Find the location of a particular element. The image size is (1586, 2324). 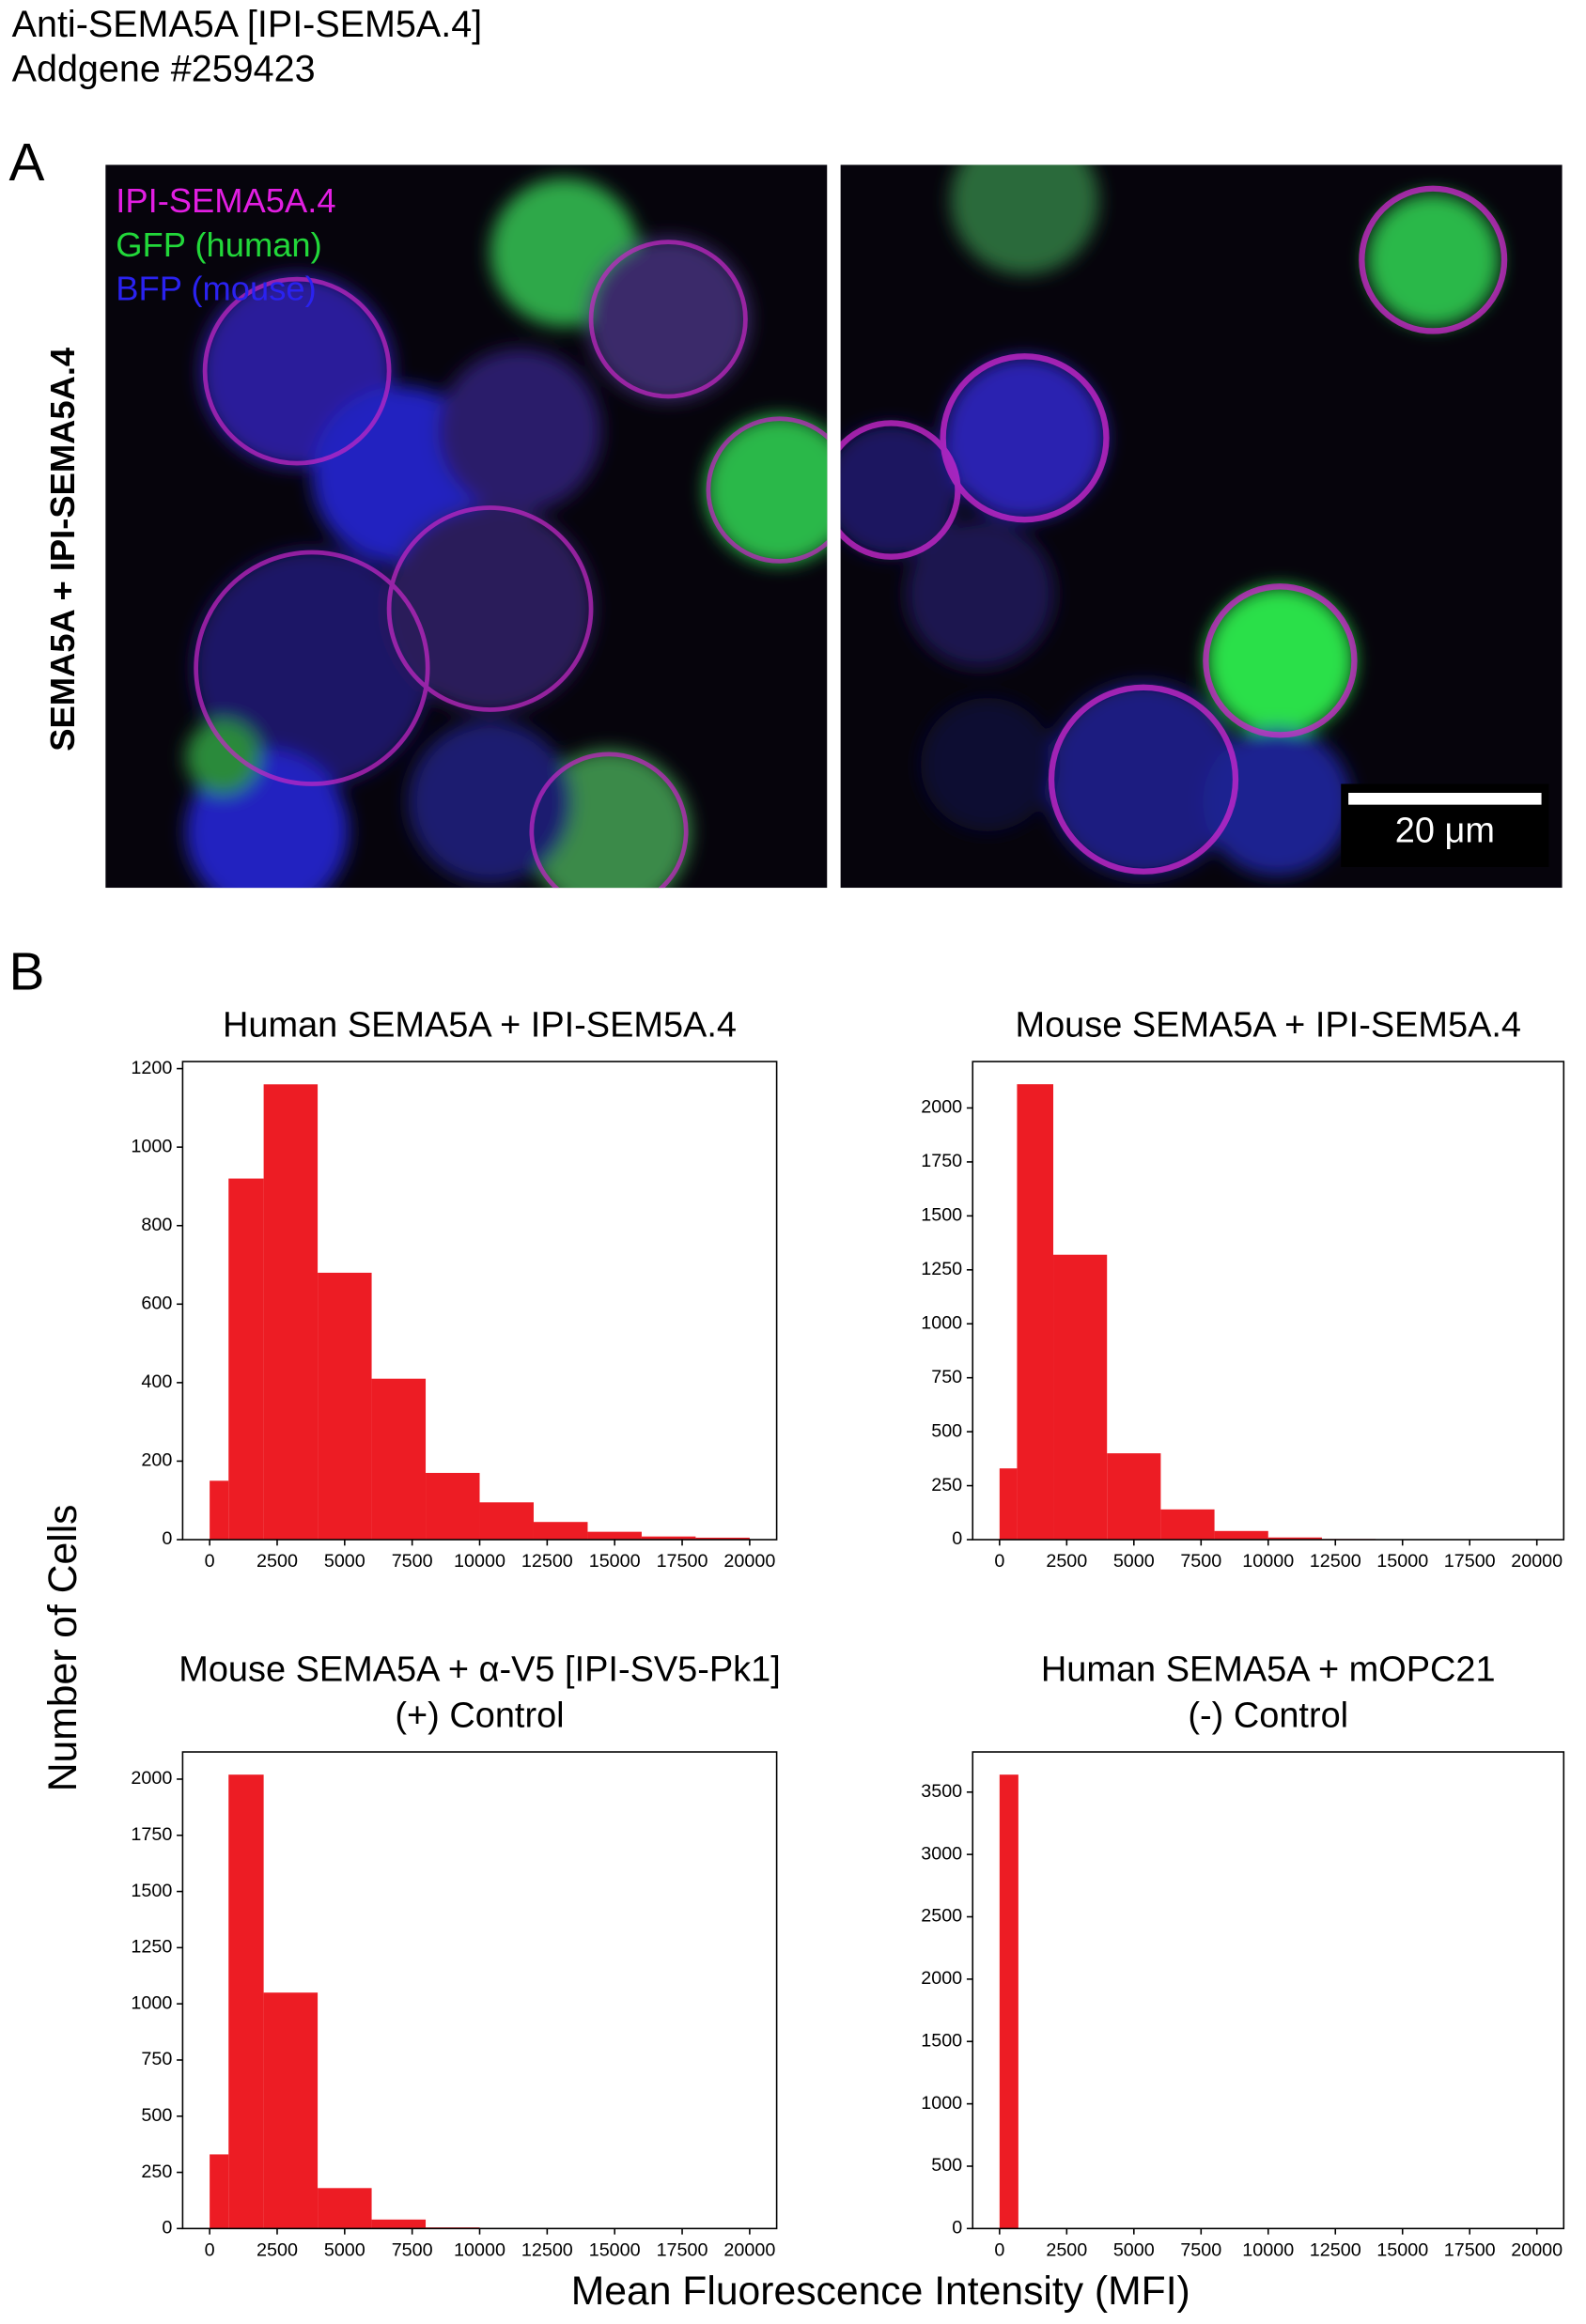

panel-label: B is located at coordinates (26, 971).